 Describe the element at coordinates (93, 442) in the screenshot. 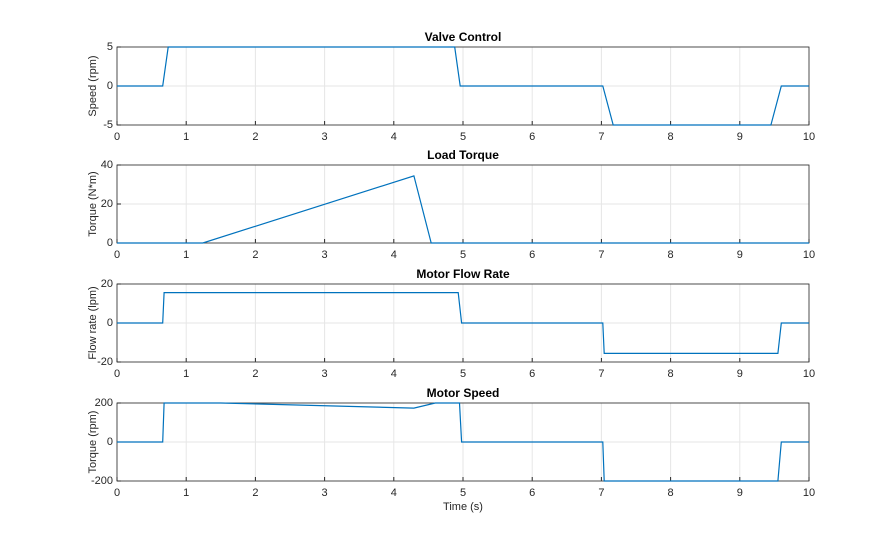

I see `y-axis-label: Torque (rpm)` at that location.